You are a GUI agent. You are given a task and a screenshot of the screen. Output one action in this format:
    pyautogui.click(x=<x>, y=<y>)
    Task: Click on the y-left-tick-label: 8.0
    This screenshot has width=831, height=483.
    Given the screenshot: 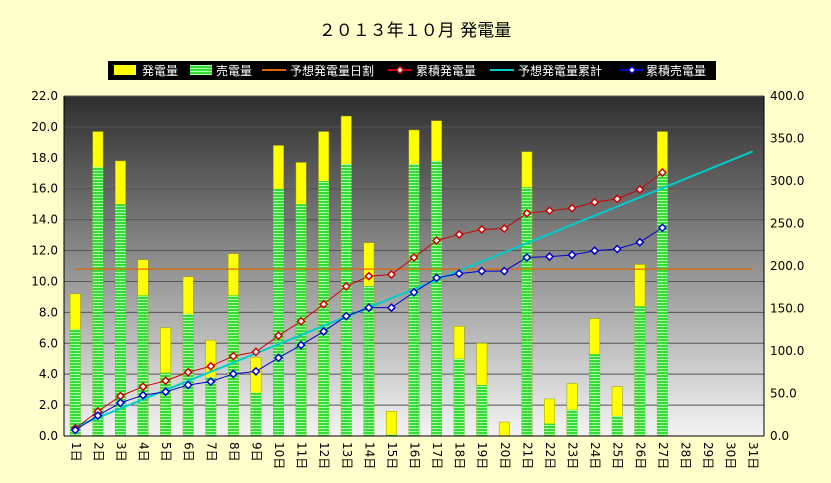 What is the action you would take?
    pyautogui.click(x=48, y=312)
    